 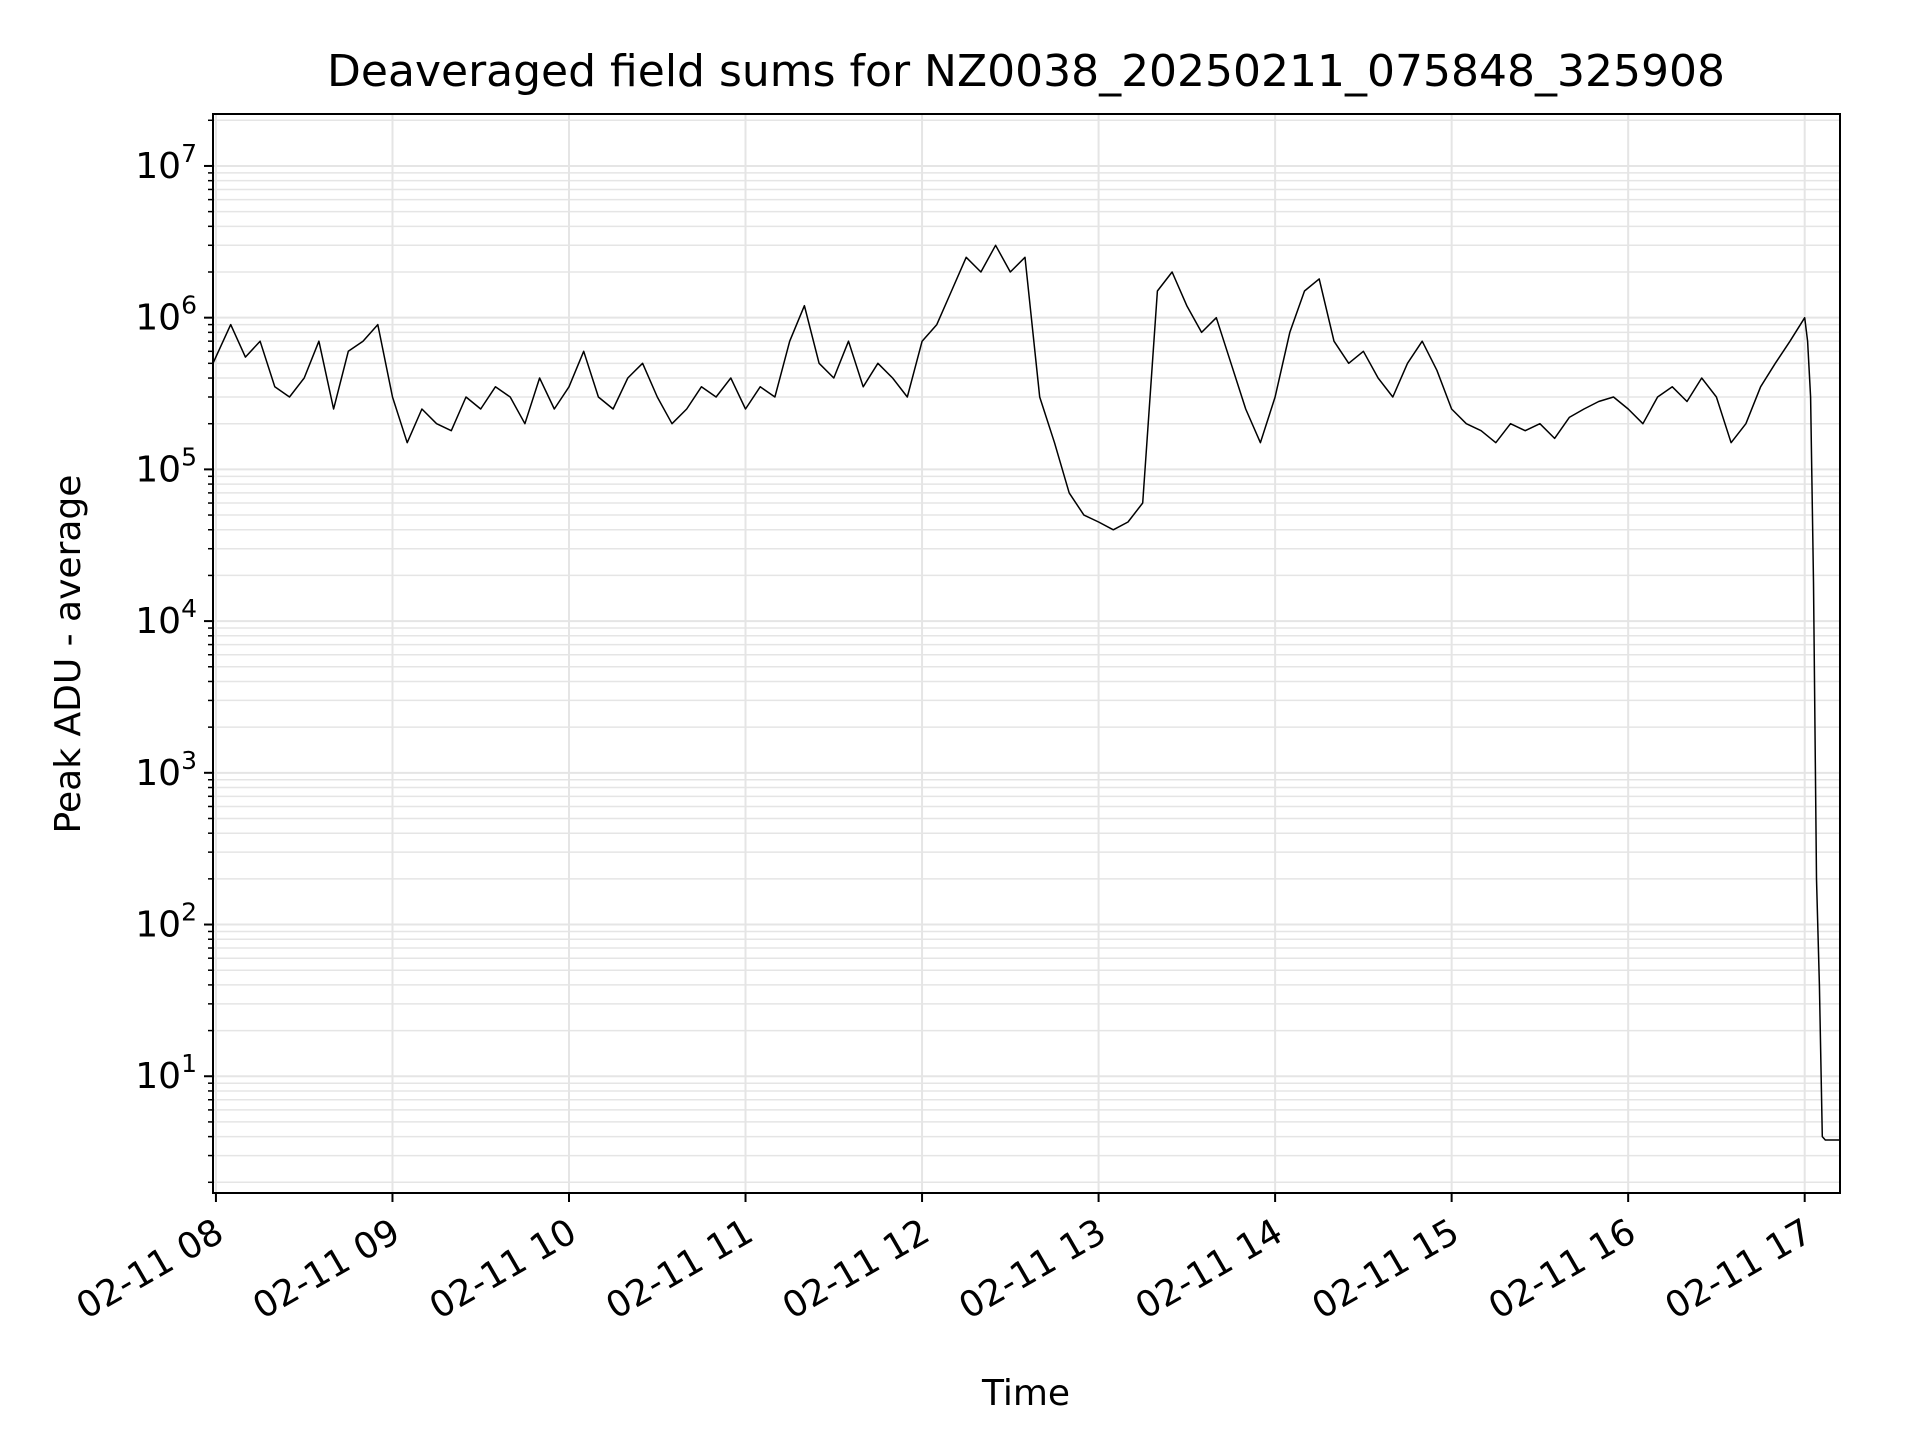 What do you see at coordinates (174, 651) in the screenshot?
I see `y-axis: 10¹ 10² 10³ 10⁴ 10⁵ 10⁶ 10⁷` at bounding box center [174, 651].